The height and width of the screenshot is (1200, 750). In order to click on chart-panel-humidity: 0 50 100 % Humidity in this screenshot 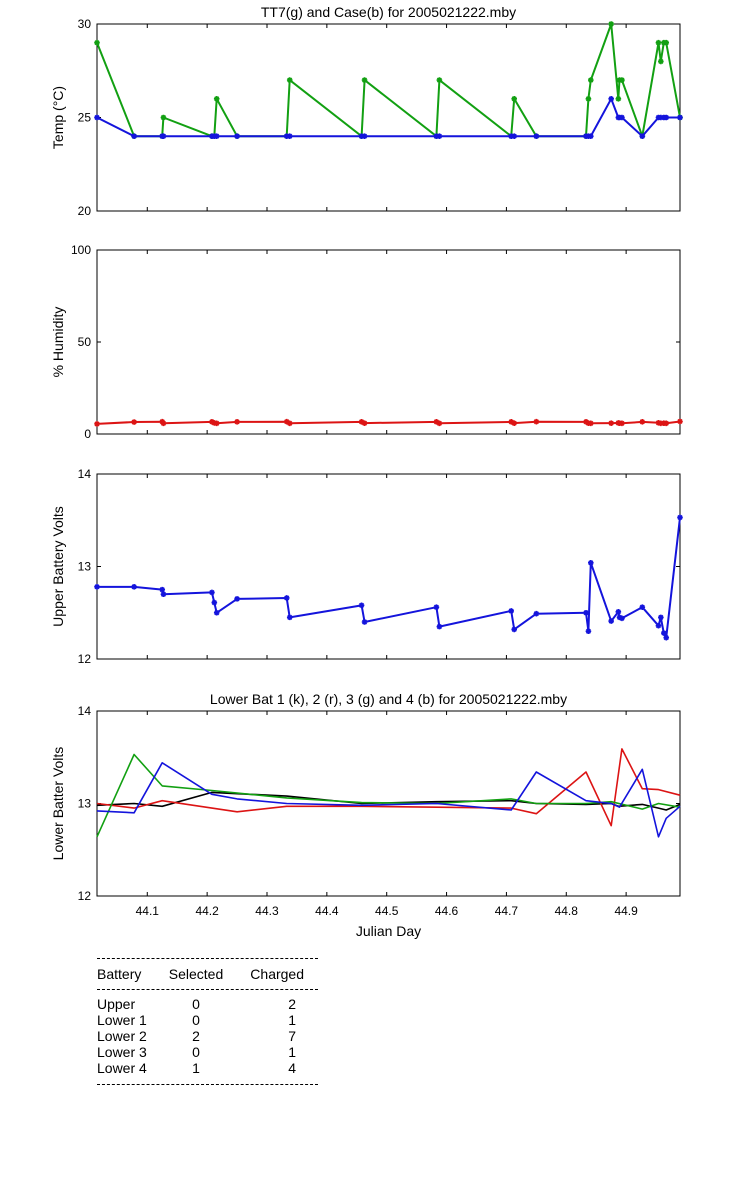, I will do `click(366, 342)`.